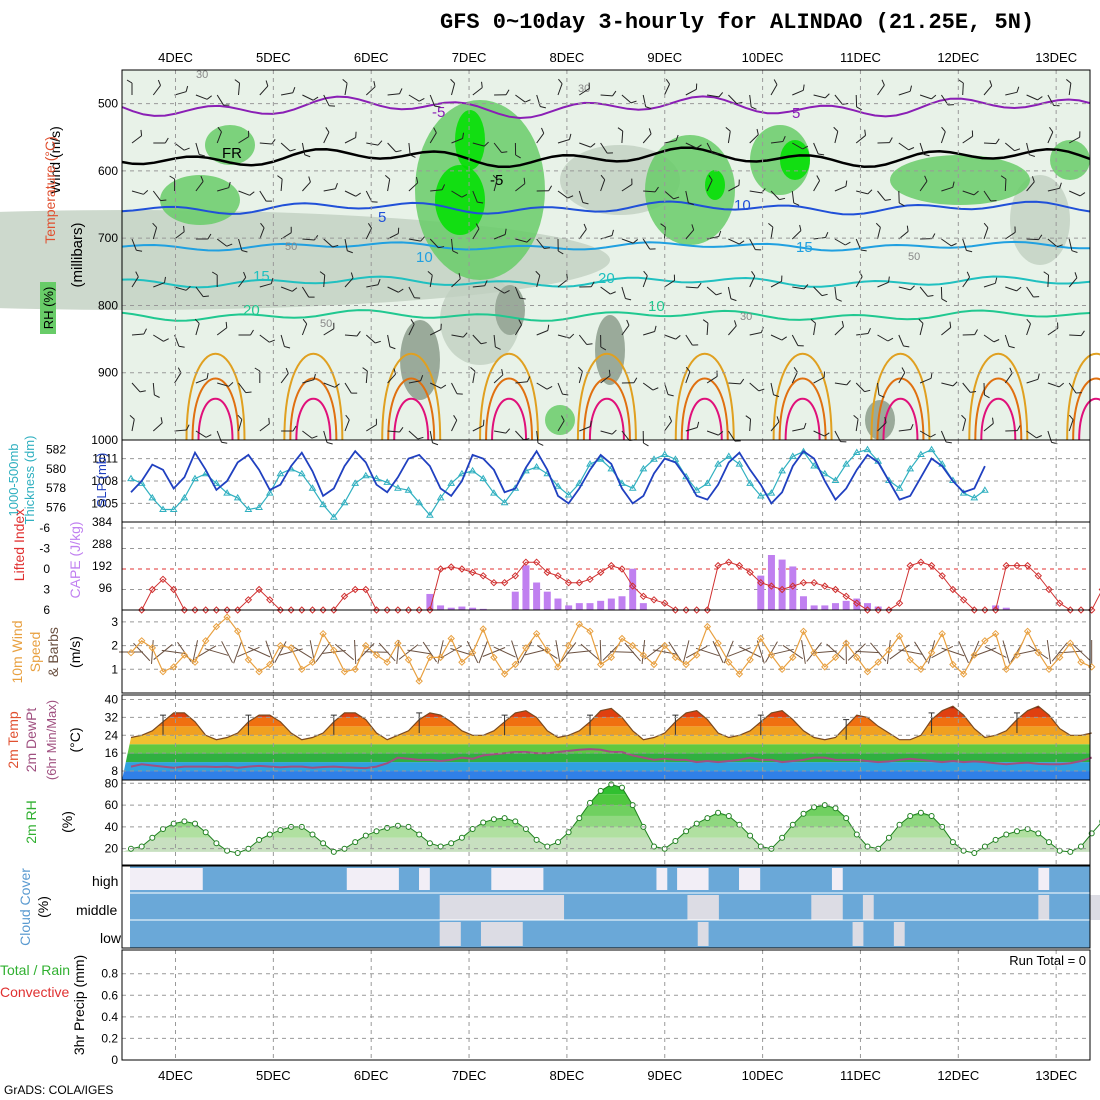 The width and height of the screenshot is (1100, 1100). Describe the element at coordinates (56, 450) in the screenshot. I see `thickness-tick-label: 582` at that location.